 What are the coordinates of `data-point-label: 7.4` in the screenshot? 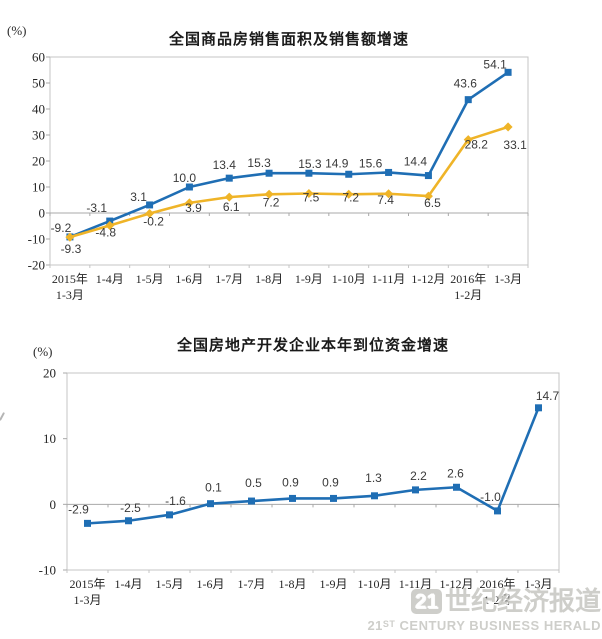 It's located at (385, 200).